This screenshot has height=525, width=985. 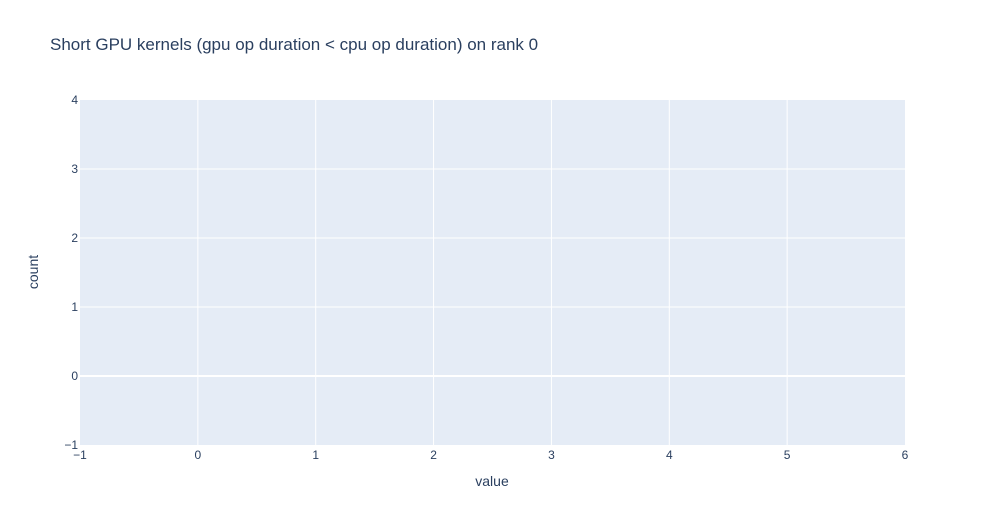 What do you see at coordinates (71, 445) in the screenshot?
I see `y-tick-label: −1` at bounding box center [71, 445].